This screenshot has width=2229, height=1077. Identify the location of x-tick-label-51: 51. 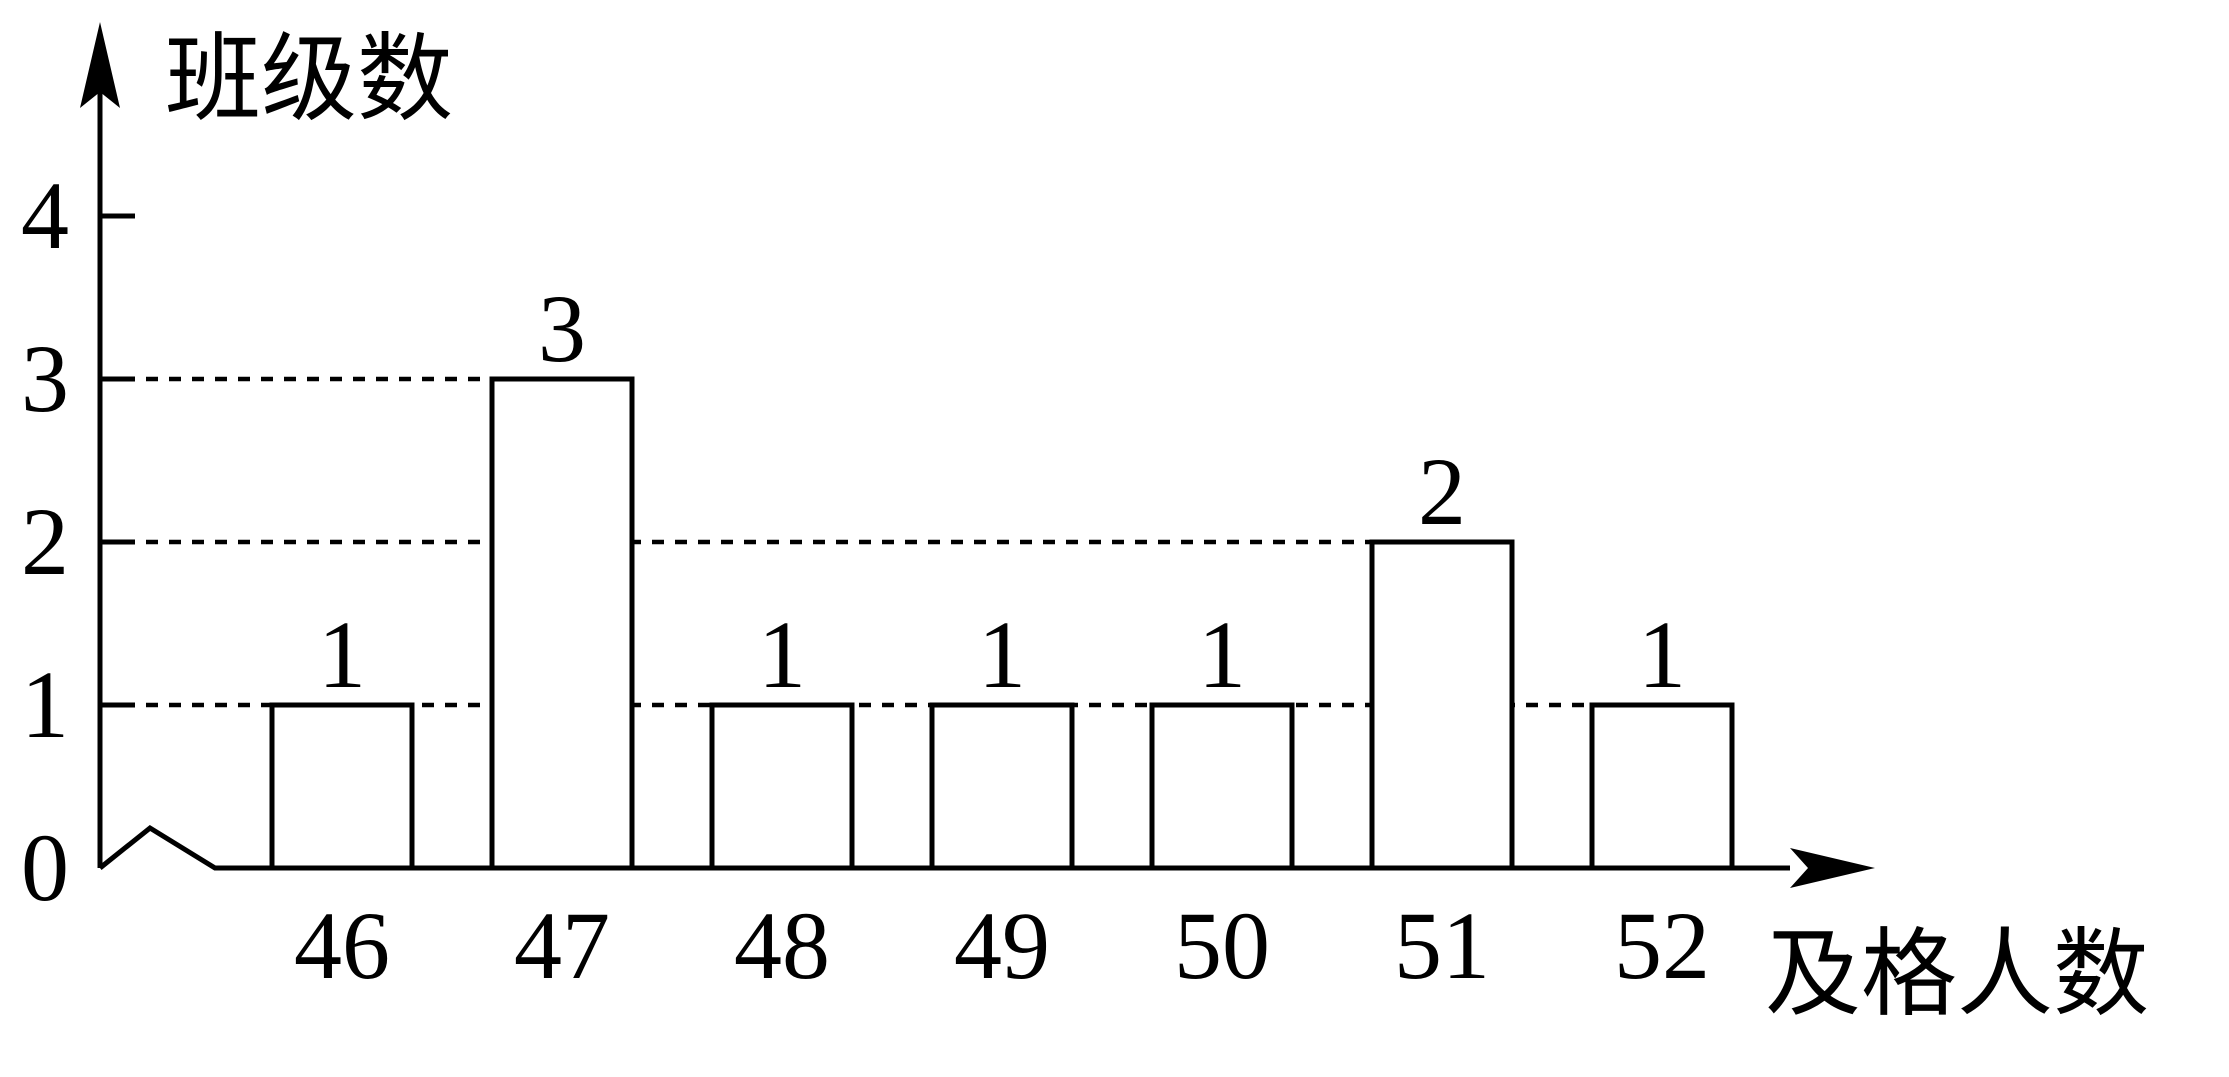
(1442, 945).